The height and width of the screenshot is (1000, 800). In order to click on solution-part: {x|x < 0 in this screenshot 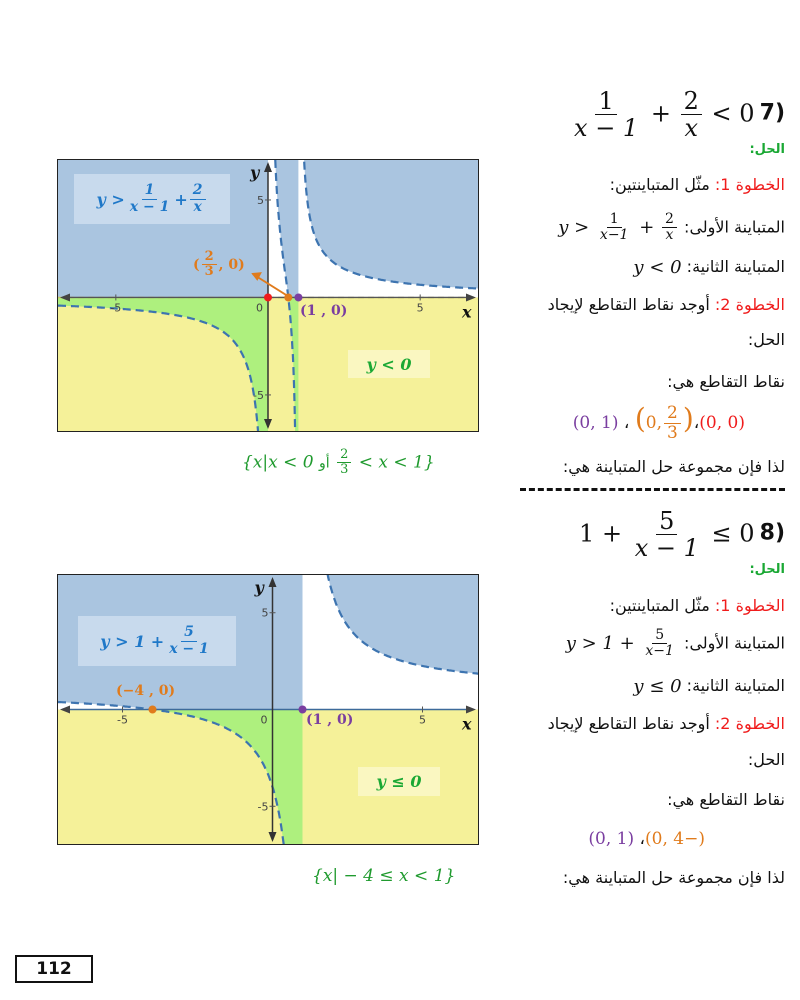, I will do `click(278, 462)`.